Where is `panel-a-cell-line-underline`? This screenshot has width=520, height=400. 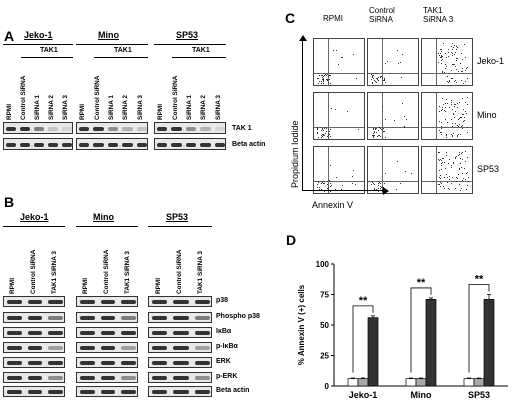
panel-a-cell-line-underline is located at coordinates (190, 44).